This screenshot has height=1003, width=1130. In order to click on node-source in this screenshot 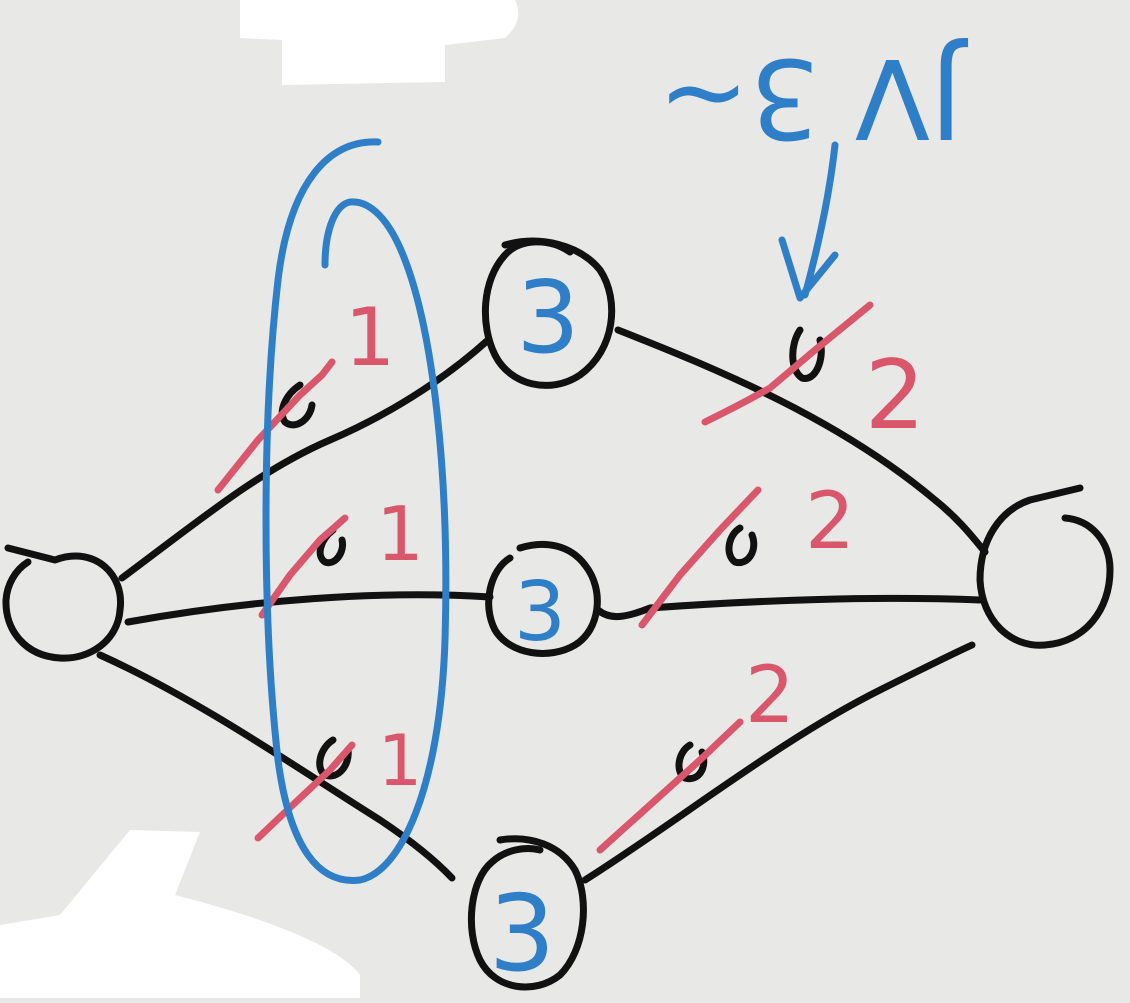, I will do `click(63, 603)`.